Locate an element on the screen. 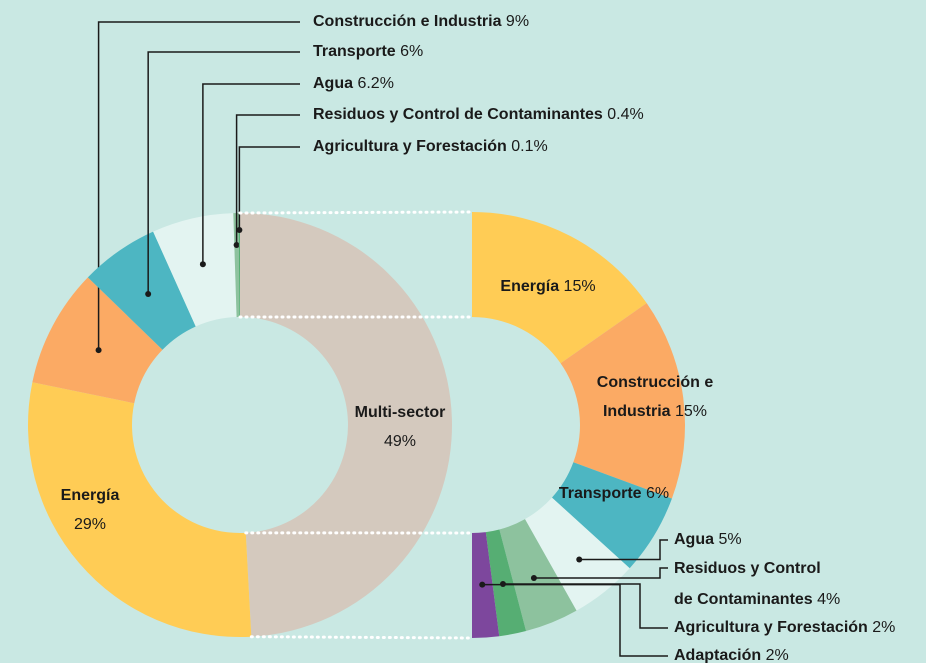  slice-label: Agricultura y Forestación 0.1% is located at coordinates (430, 147).